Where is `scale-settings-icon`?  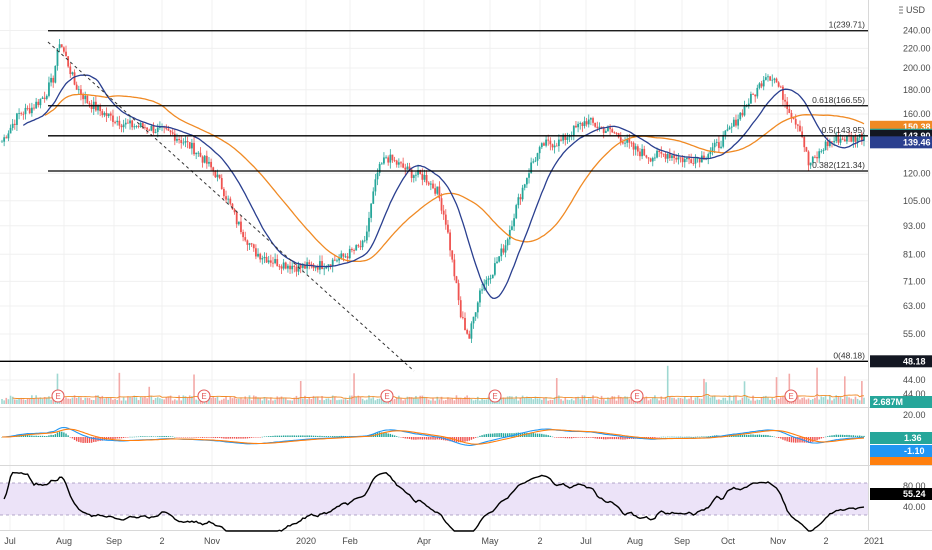
scale-settings-icon is located at coordinates (901, 10).